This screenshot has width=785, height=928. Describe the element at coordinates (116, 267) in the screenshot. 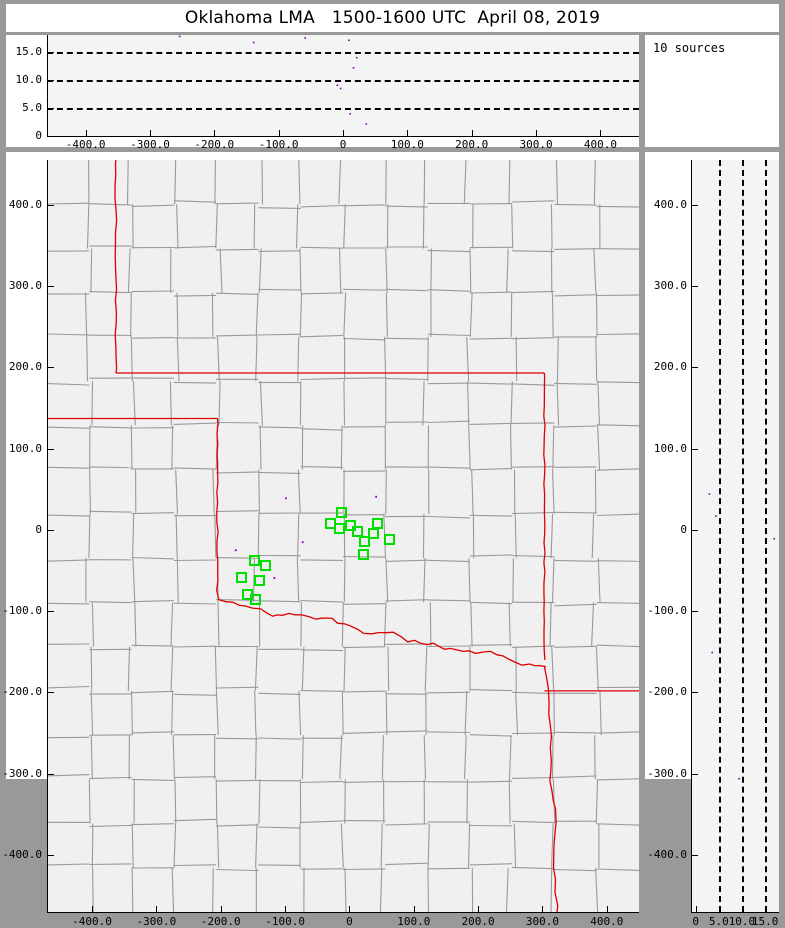

I see `co-ks-border` at that location.